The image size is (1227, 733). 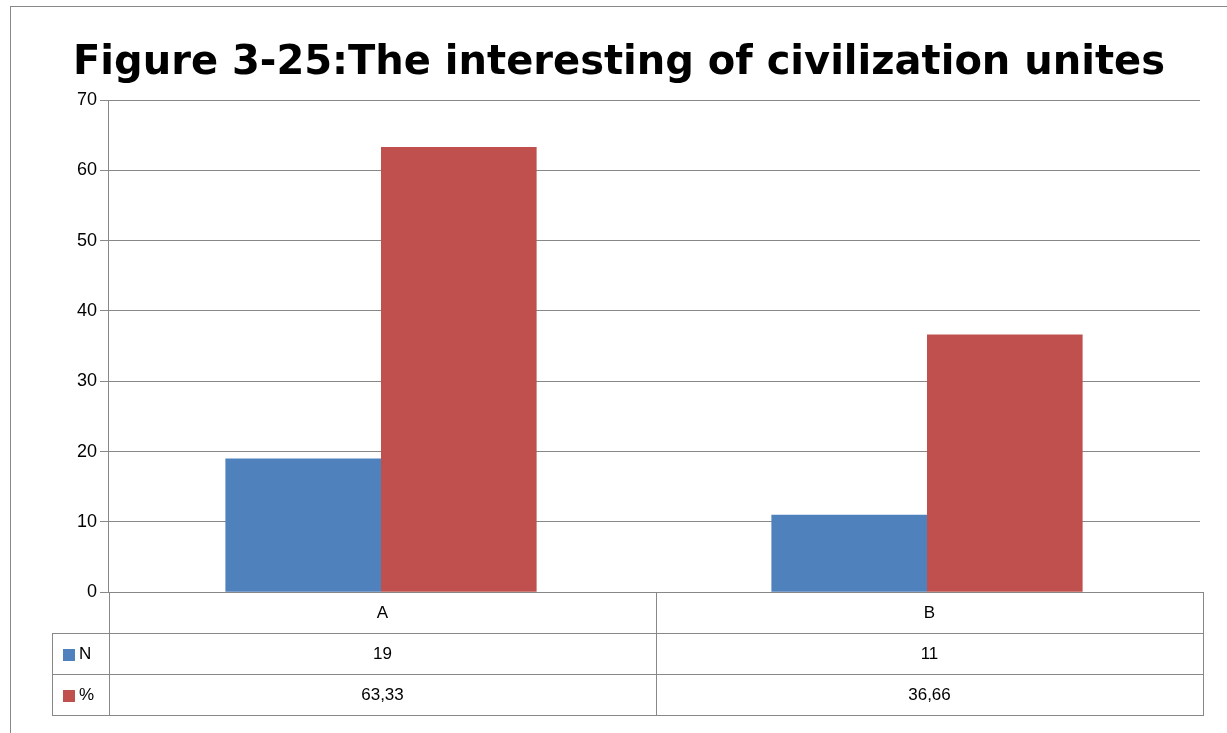 I want to click on data-label: 19, so click(x=382, y=654).